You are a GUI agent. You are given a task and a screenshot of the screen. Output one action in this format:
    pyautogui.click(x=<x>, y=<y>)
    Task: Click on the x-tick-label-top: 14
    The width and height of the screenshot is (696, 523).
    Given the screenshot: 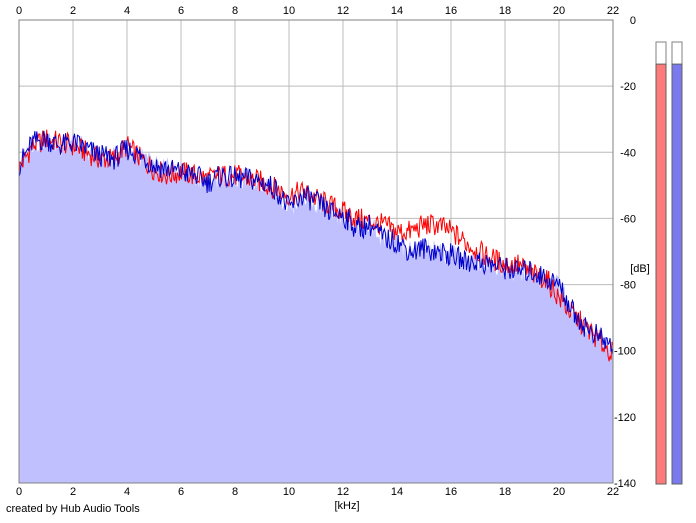 What is the action you would take?
    pyautogui.click(x=397, y=11)
    